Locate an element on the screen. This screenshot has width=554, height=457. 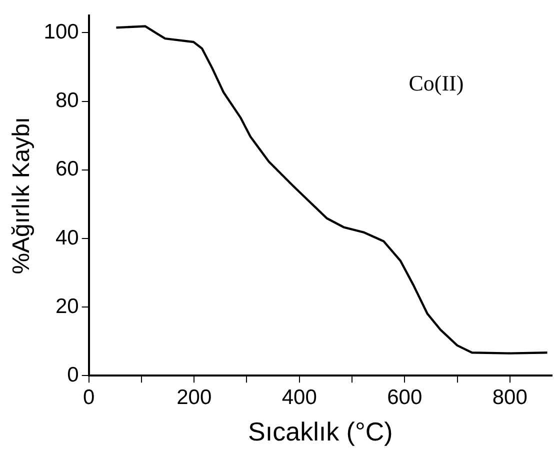
y-tick-label: 60 is located at coordinates (67, 169).